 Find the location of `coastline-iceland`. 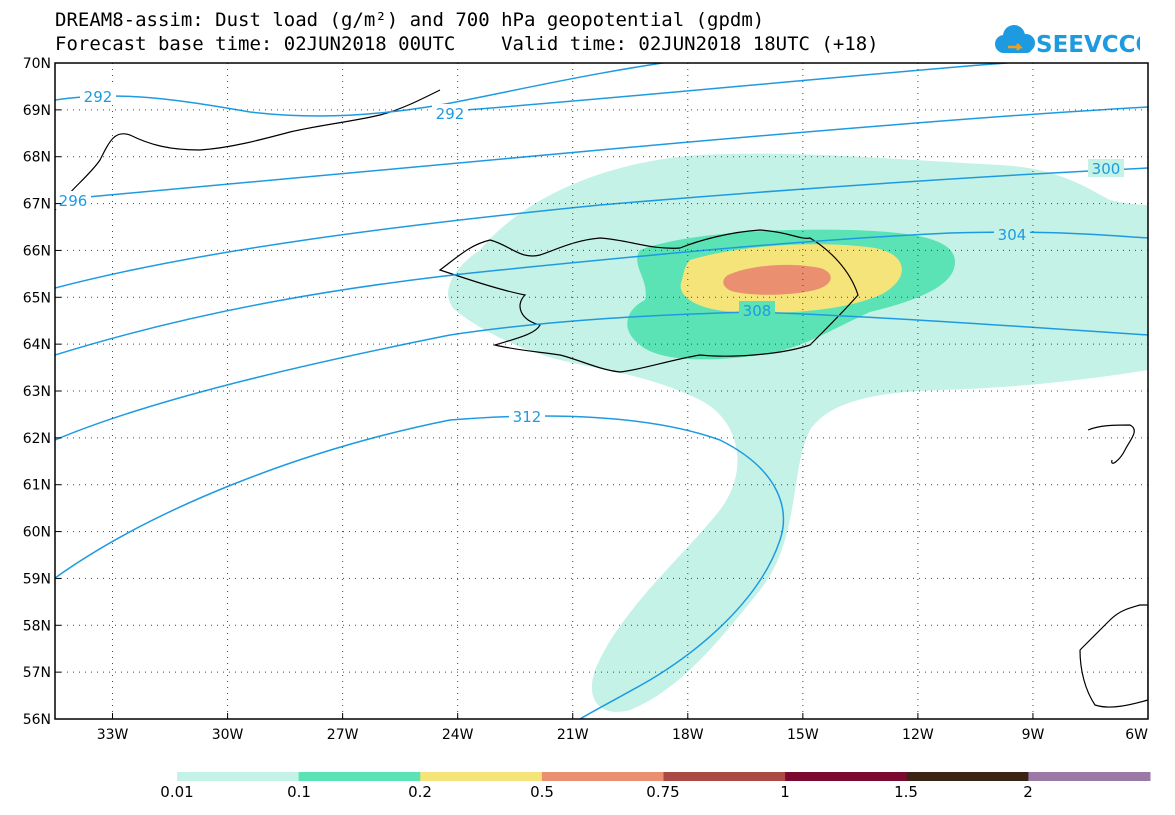

coastline-iceland is located at coordinates (648, 301).